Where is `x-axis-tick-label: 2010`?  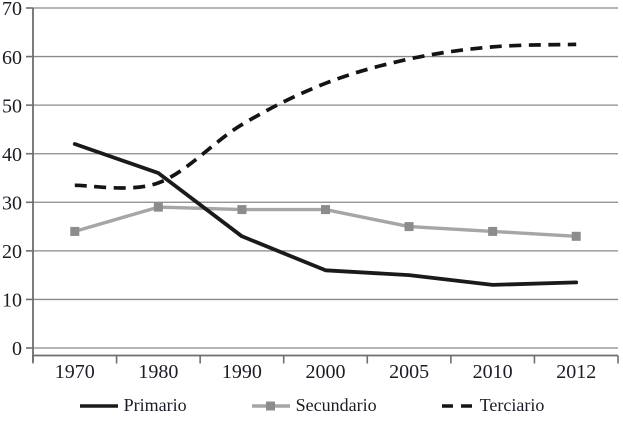 x-axis-tick-label: 2010 is located at coordinates (493, 372).